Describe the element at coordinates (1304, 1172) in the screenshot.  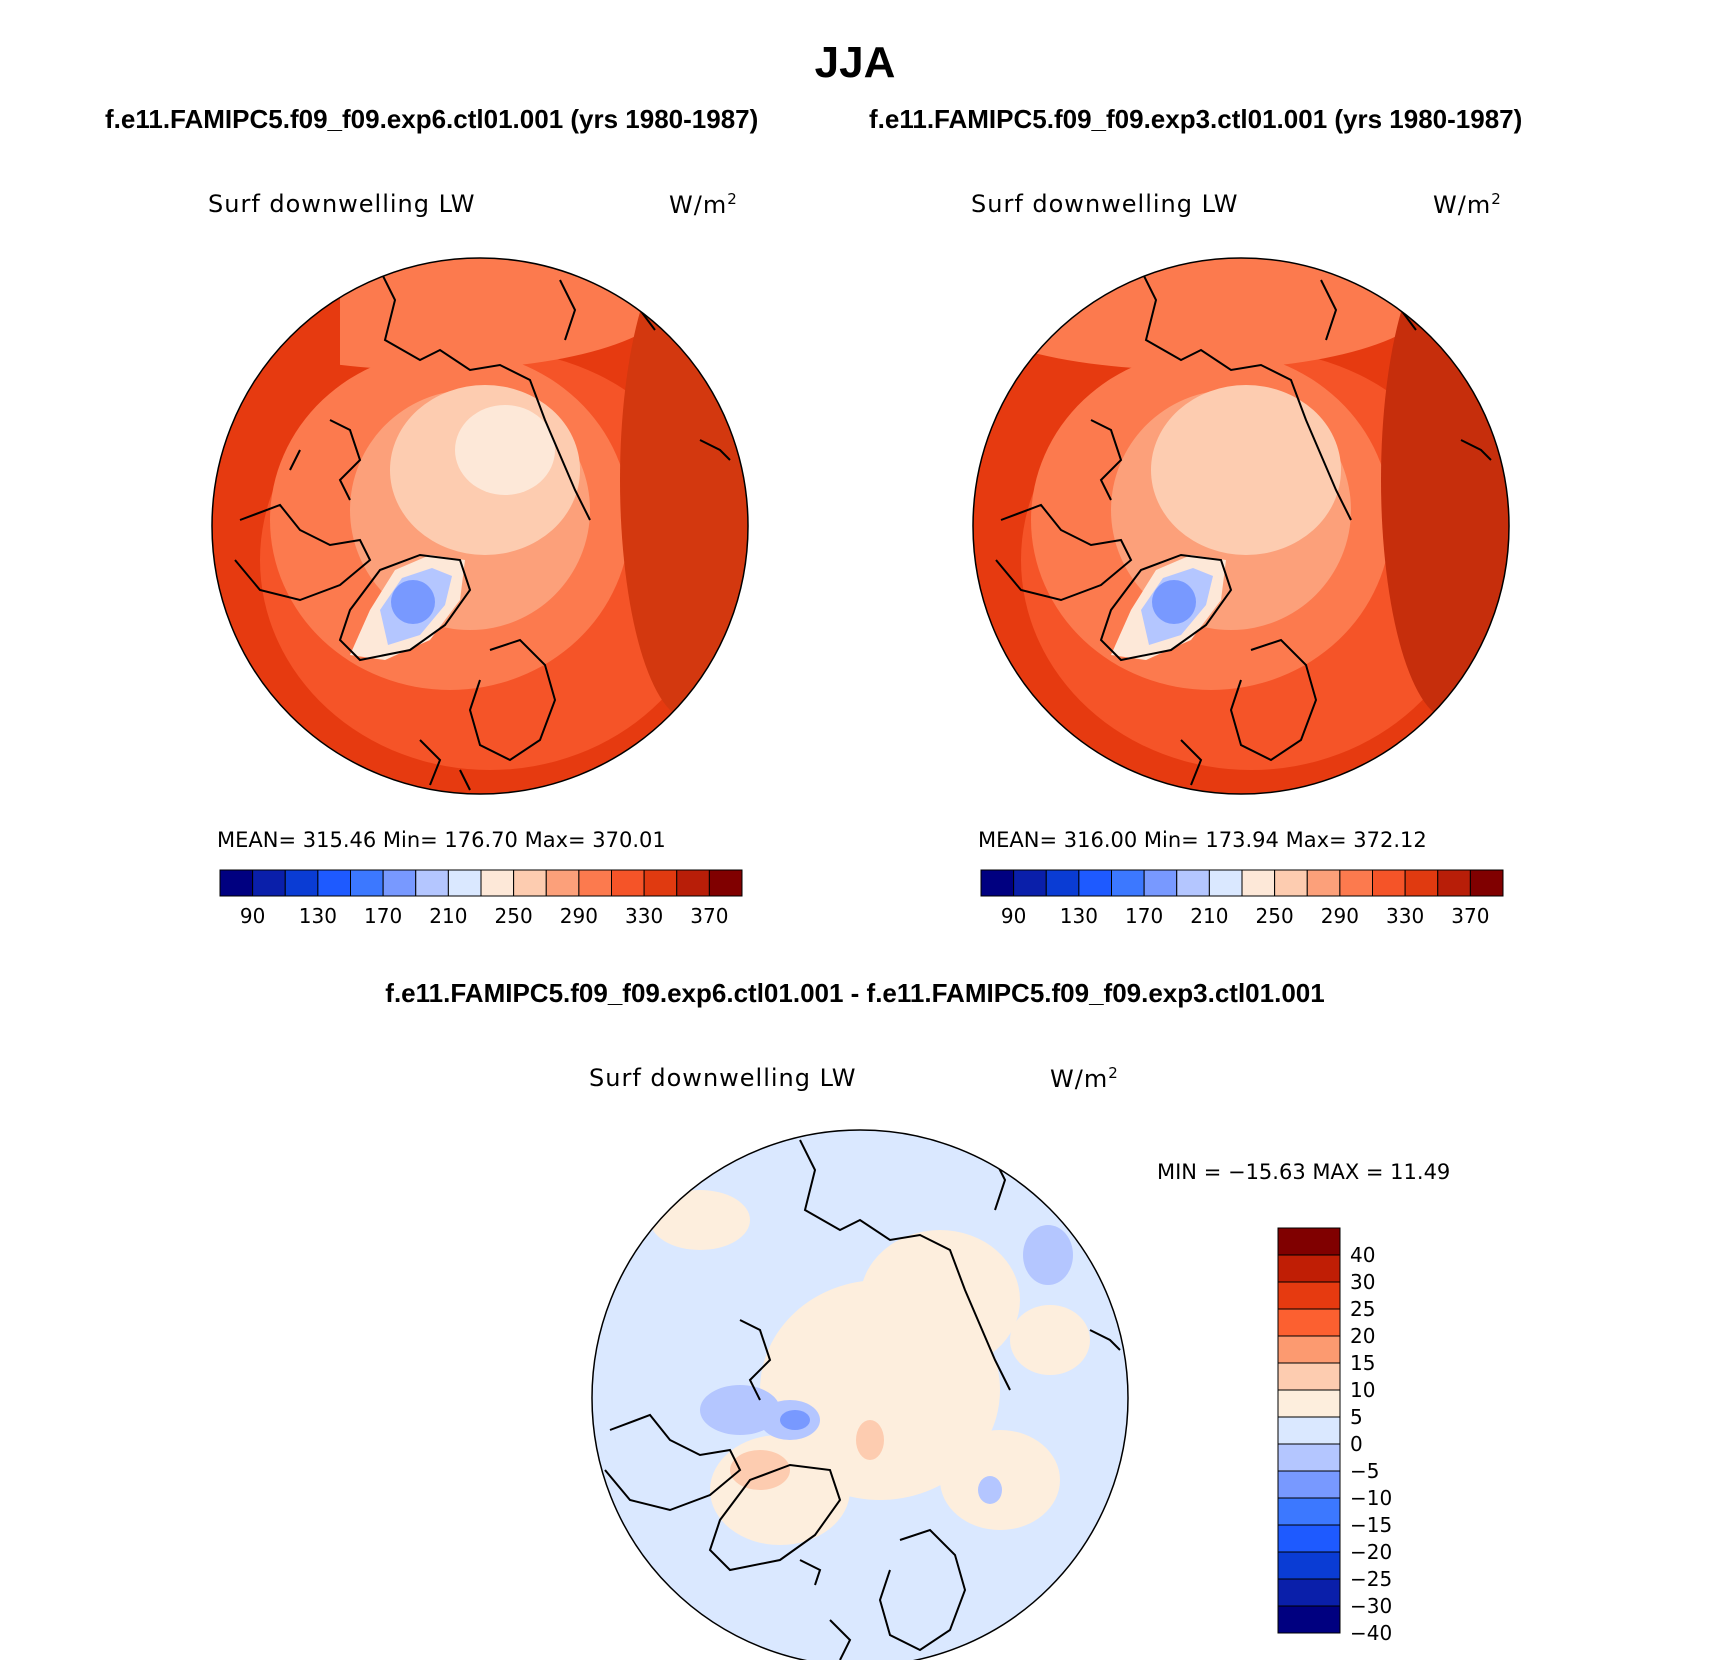
I see `panel3-stats: MIN = −15.63 MAX = 11.49` at that location.